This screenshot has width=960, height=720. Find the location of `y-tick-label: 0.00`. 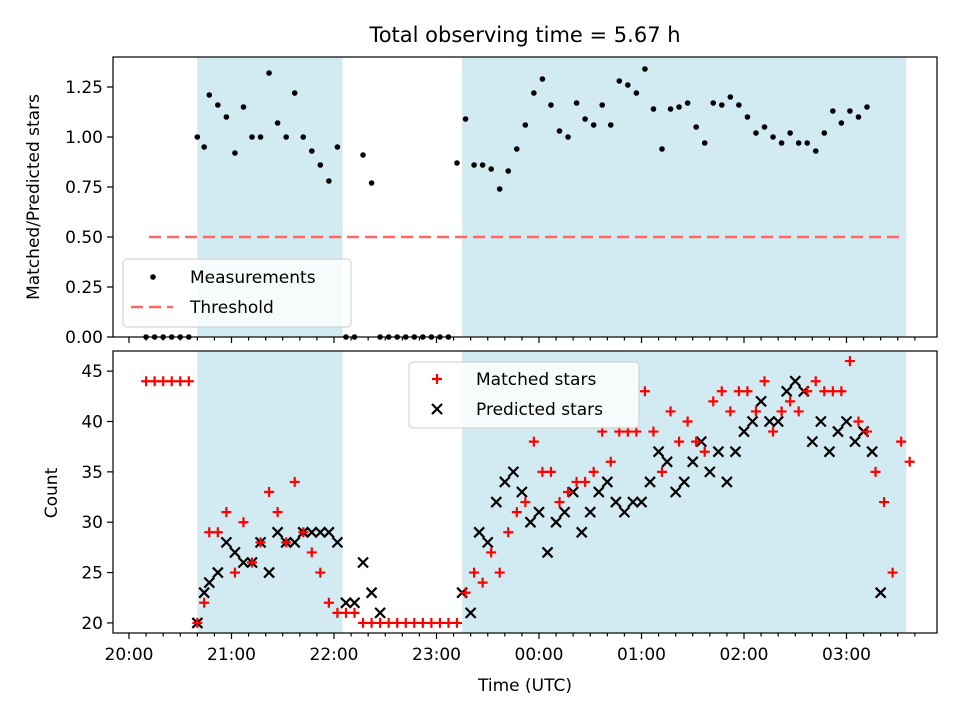

y-tick-label: 0.00 is located at coordinates (84, 338).